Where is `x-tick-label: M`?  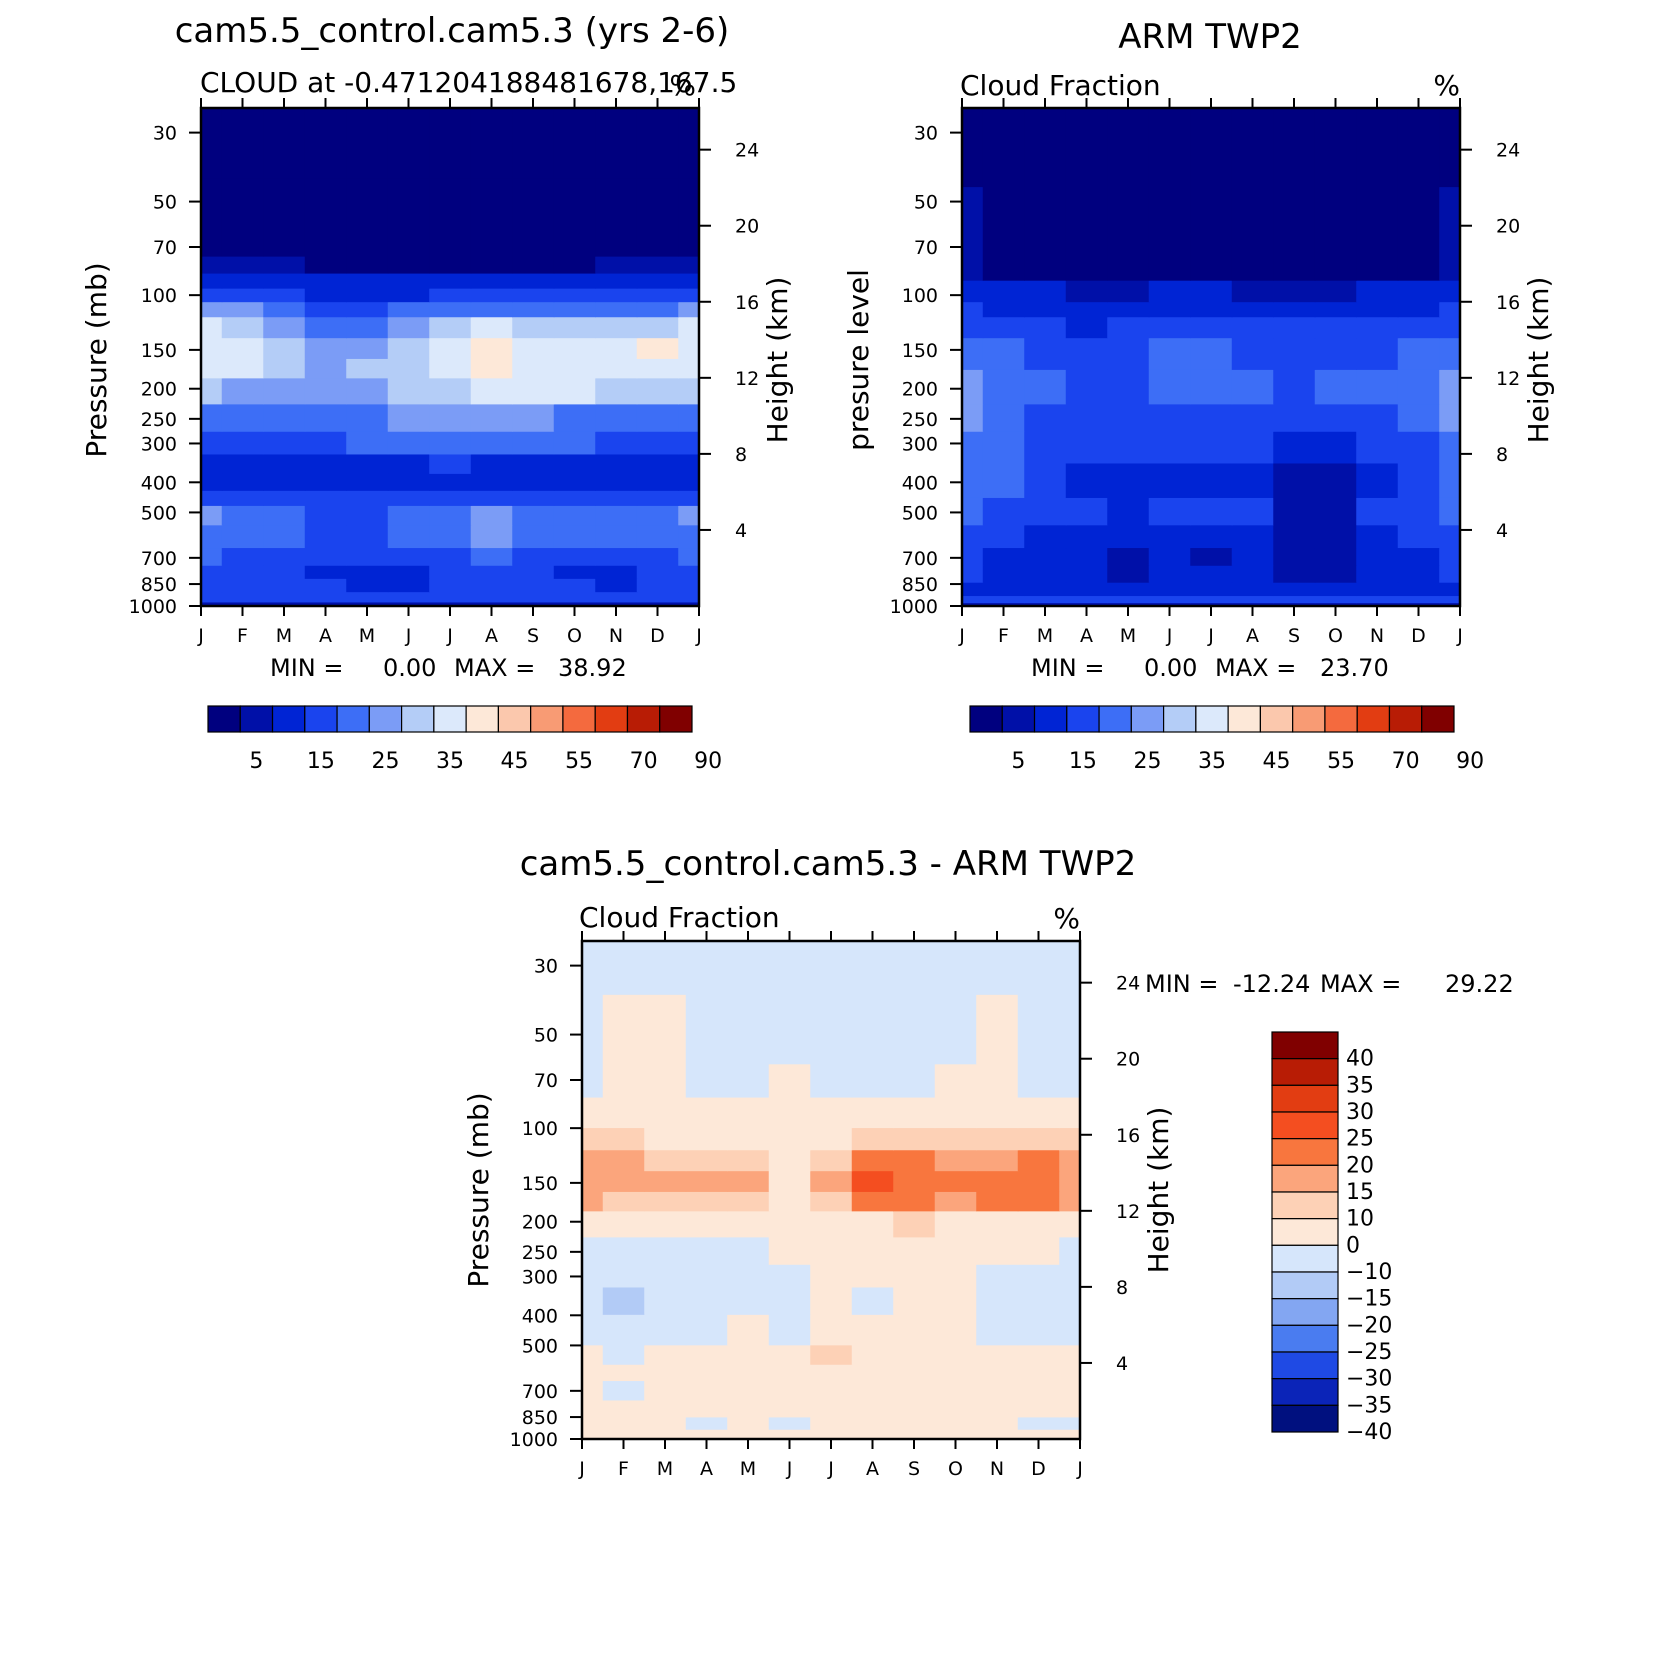
x-tick-label: M is located at coordinates (748, 1469).